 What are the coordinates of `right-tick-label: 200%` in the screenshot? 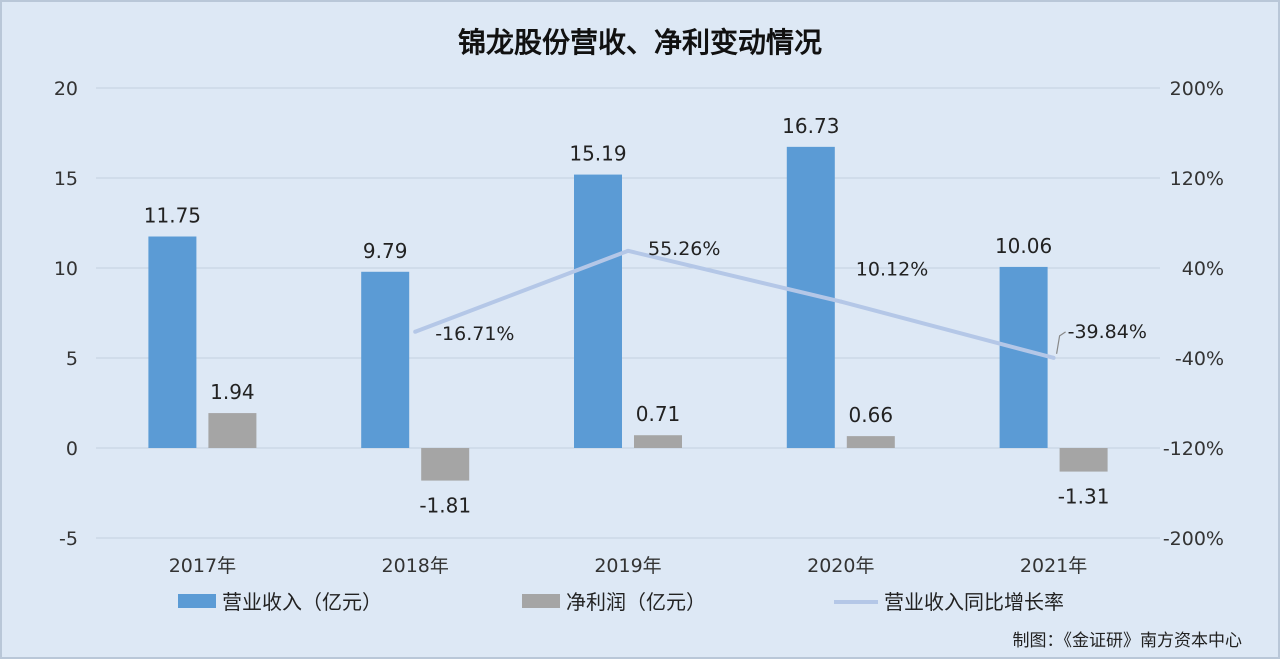 It's located at (1197, 89).